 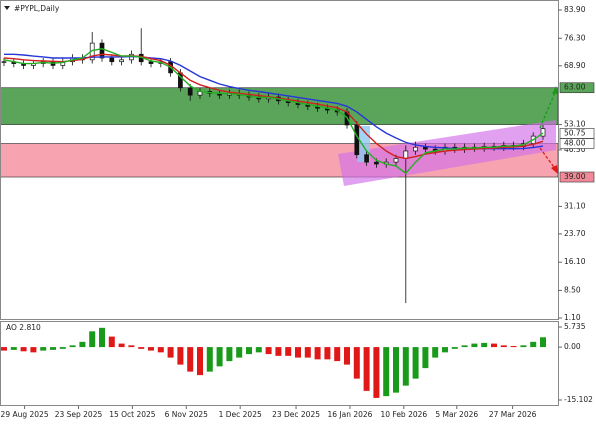 I want to click on y-tick-label: 83.90, so click(x=575, y=9).